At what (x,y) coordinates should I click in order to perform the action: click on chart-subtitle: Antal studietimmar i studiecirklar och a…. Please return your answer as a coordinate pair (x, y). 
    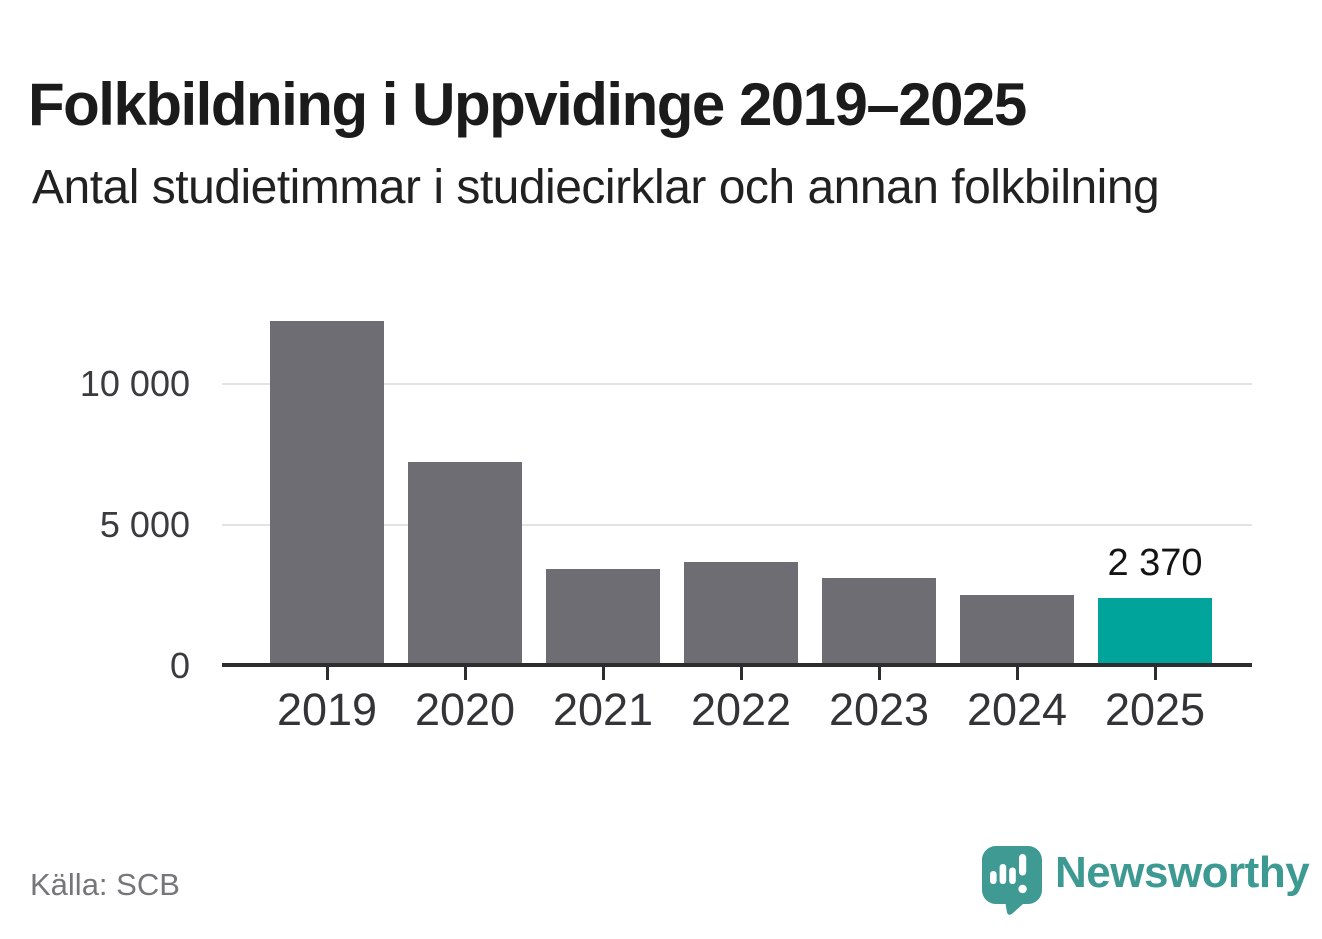
    Looking at the image, I should click on (596, 187).